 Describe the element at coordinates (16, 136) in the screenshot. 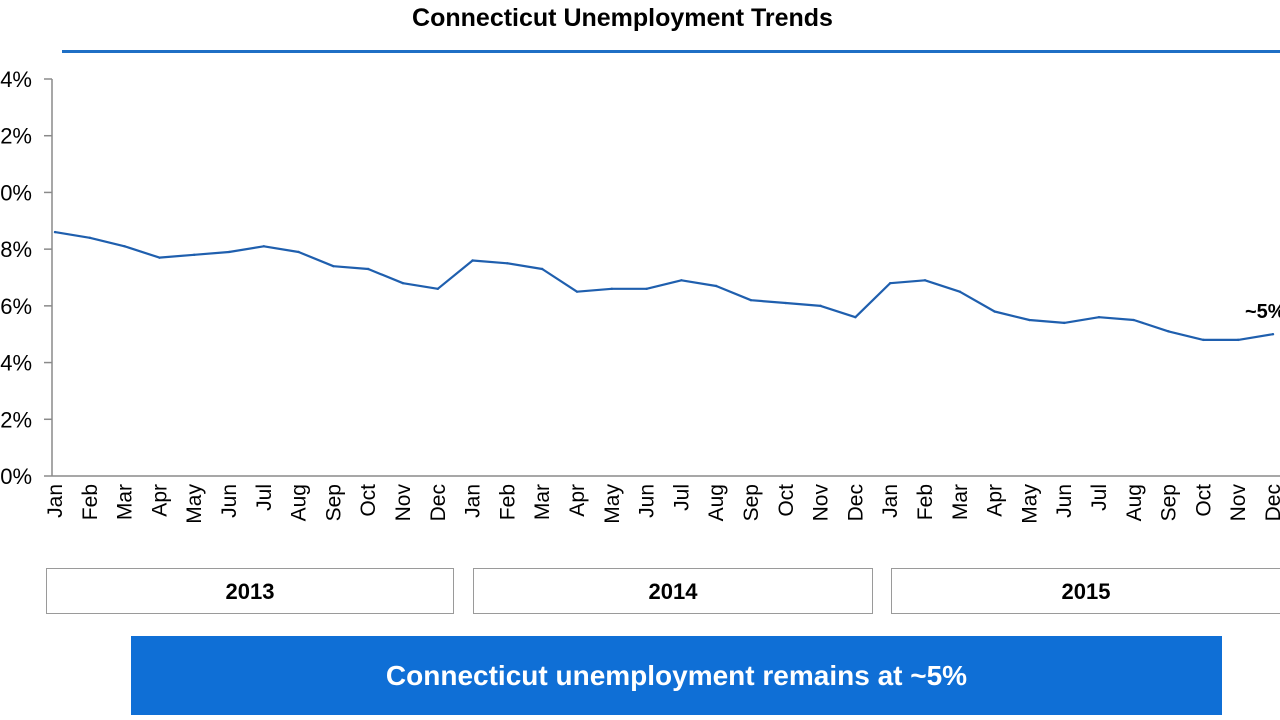

I see `y-tick-label: 12%` at that location.